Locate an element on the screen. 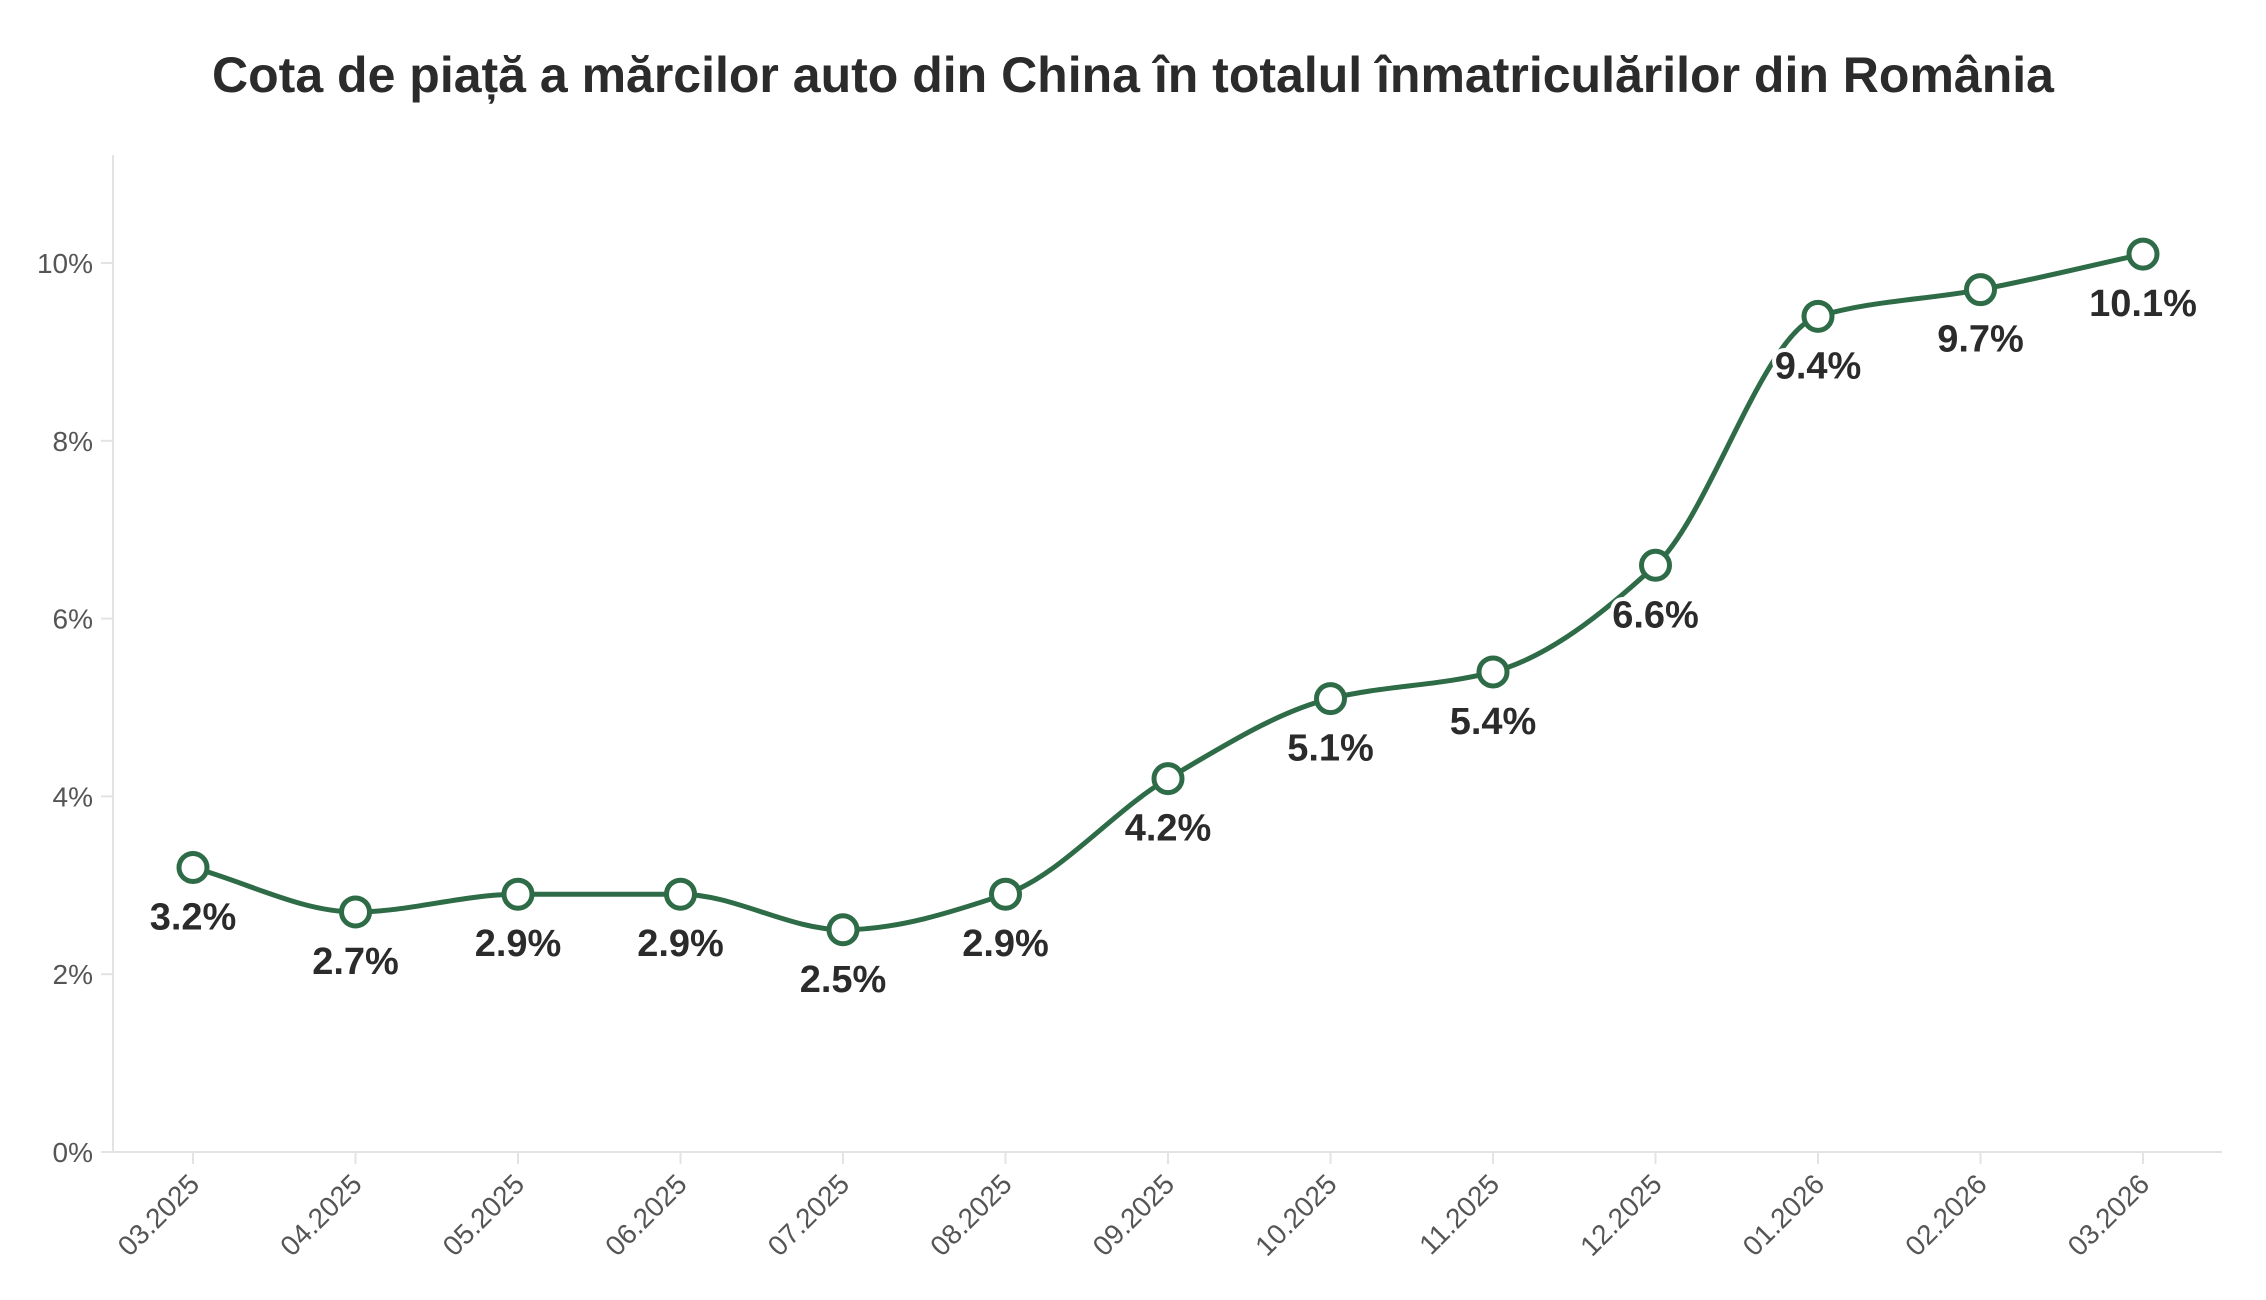 The image size is (2266, 1300). x-tick-label: 08.2025 is located at coordinates (970, 1214).